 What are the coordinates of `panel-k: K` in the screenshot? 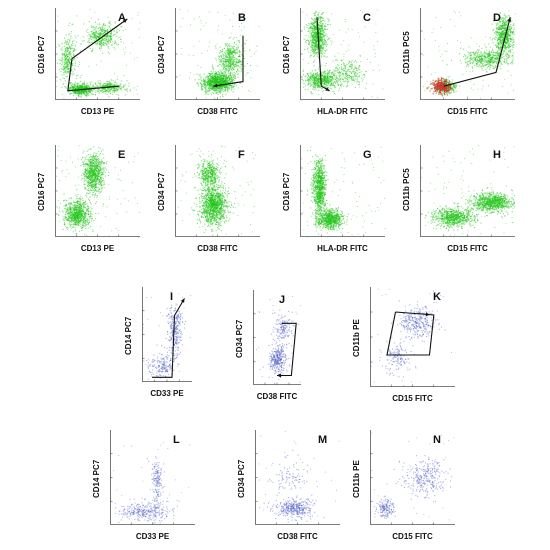 It's located at (412, 337).